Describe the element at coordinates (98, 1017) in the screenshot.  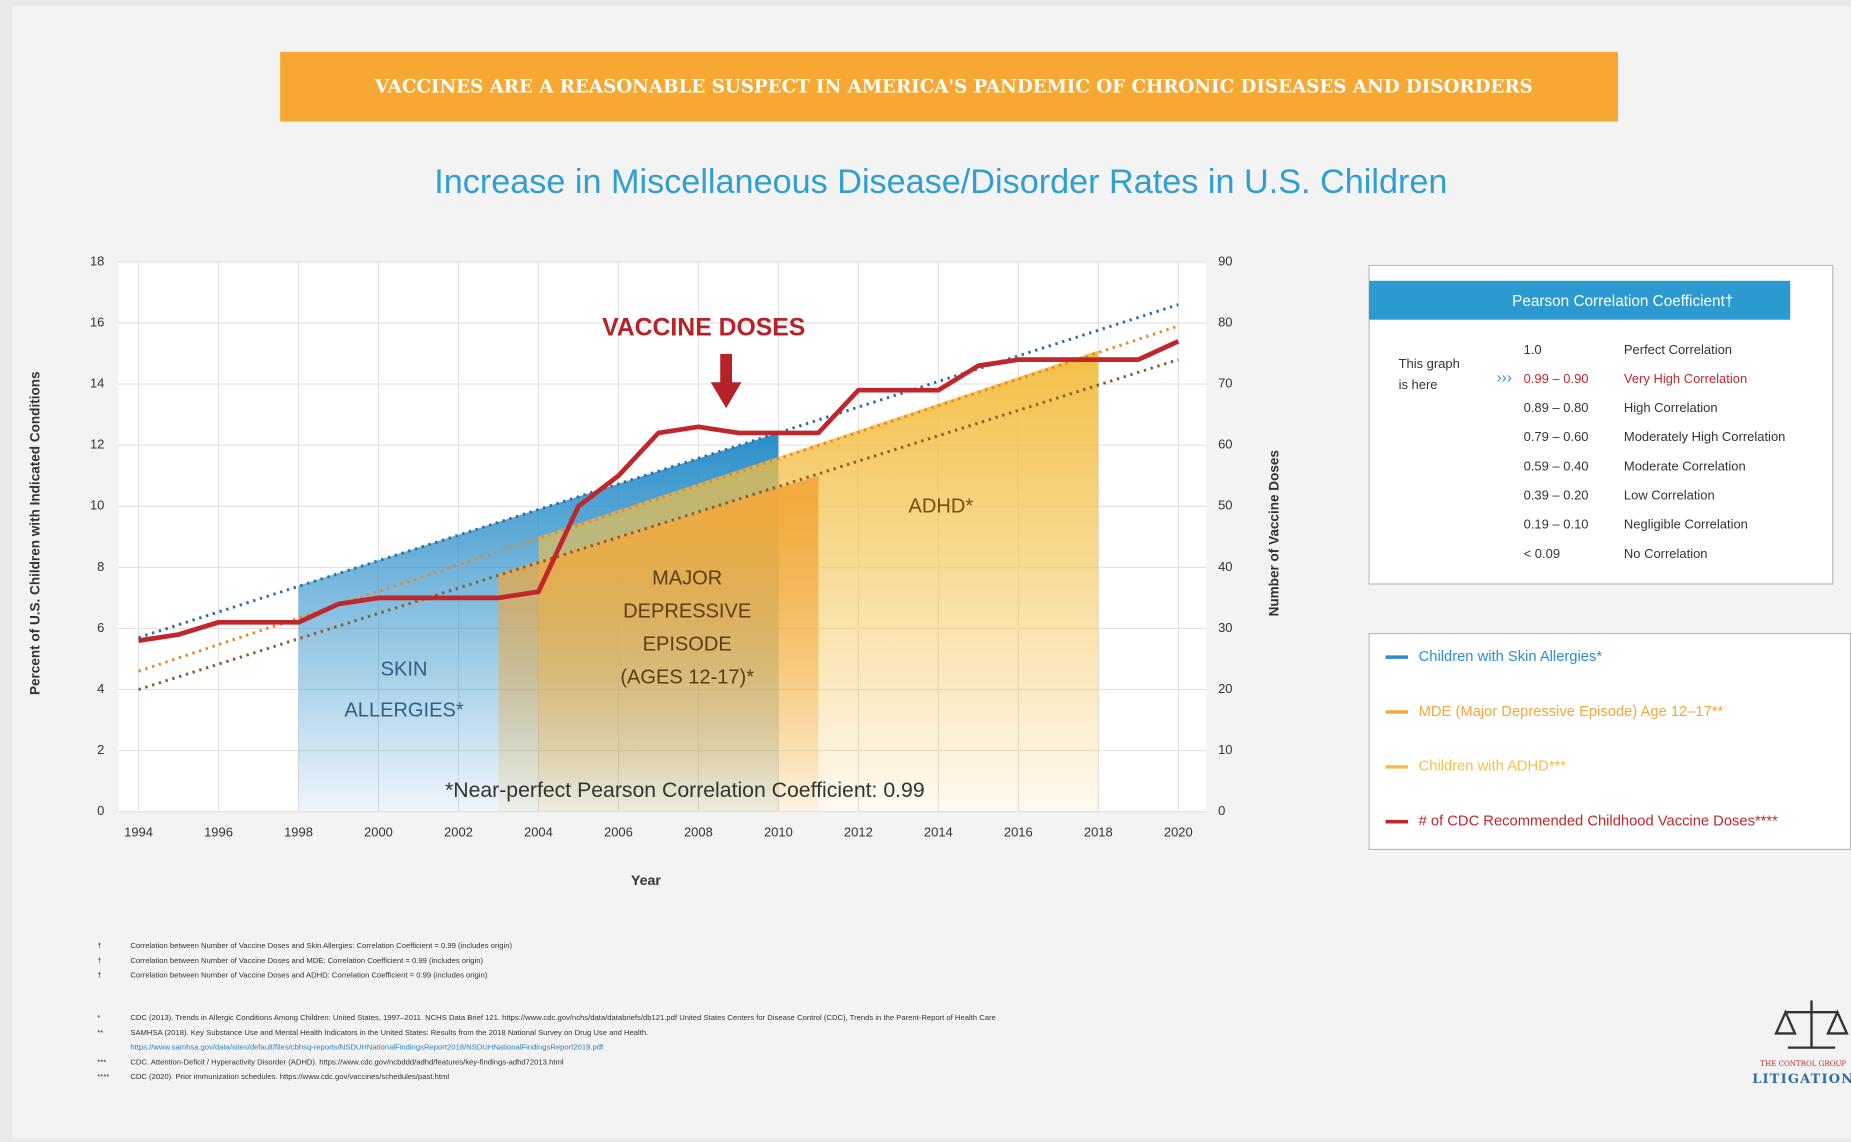
I see `source-marker: *` at that location.